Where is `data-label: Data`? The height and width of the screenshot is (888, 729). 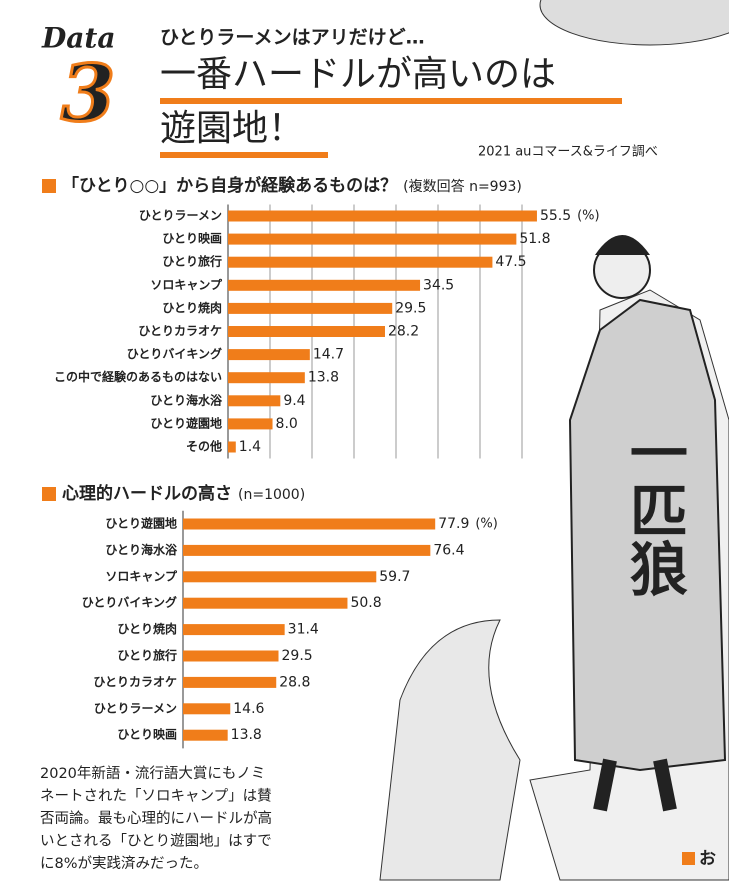
data-label: Data is located at coordinates (78, 38).